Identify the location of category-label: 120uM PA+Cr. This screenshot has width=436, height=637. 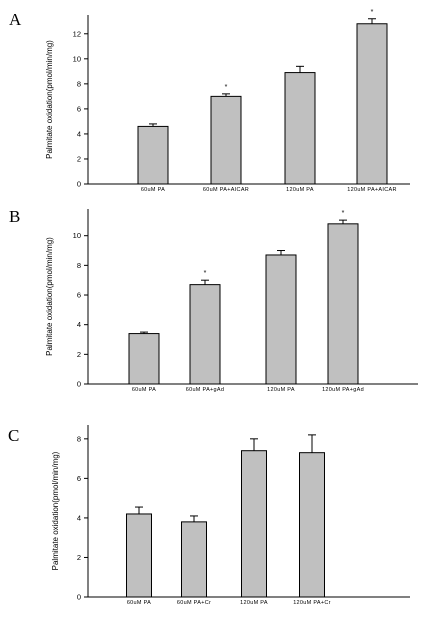
(312, 603).